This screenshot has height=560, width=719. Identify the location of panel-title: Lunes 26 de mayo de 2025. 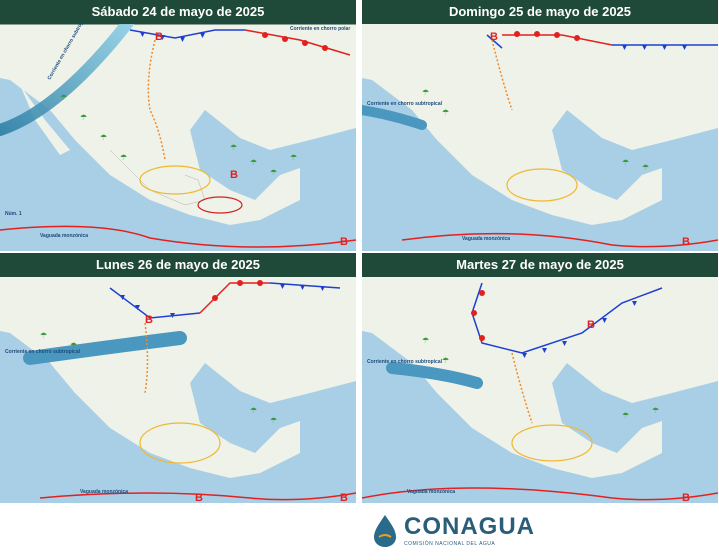
(178, 265).